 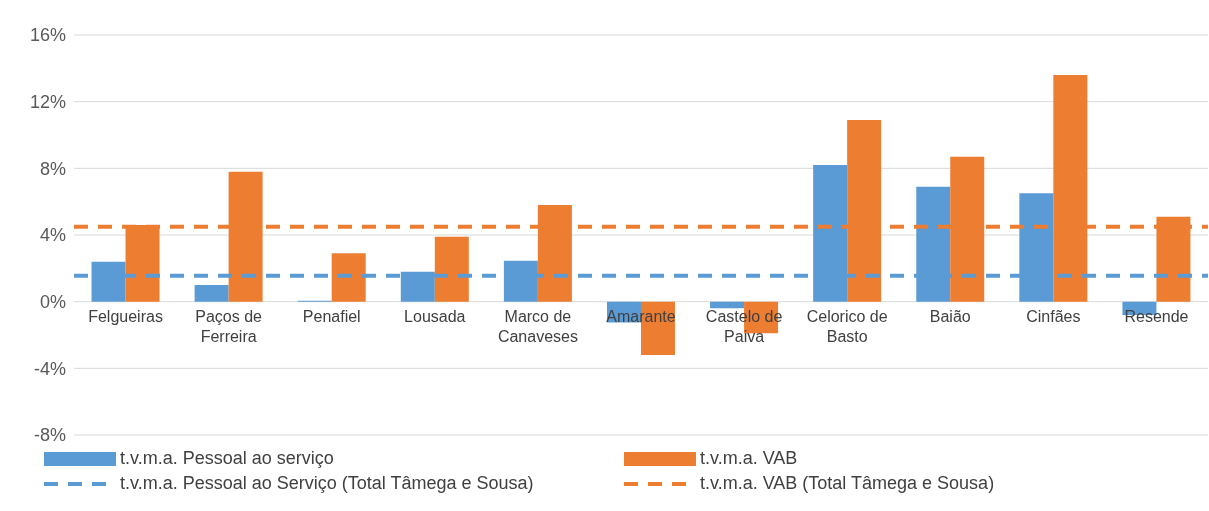 I want to click on y-tick-label: 4%, so click(x=52, y=235).